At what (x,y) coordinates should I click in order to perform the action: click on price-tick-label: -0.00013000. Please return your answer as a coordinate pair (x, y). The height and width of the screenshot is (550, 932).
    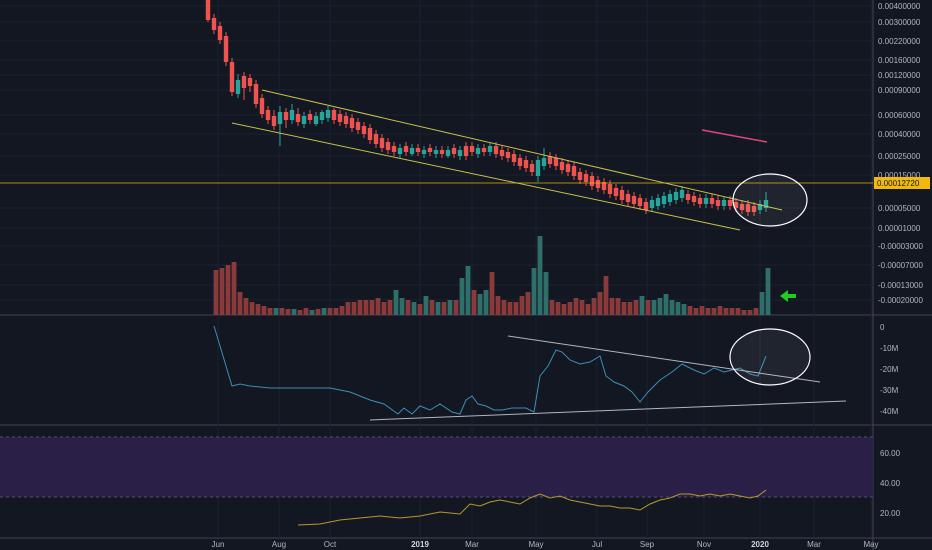
    Looking at the image, I should click on (900, 285).